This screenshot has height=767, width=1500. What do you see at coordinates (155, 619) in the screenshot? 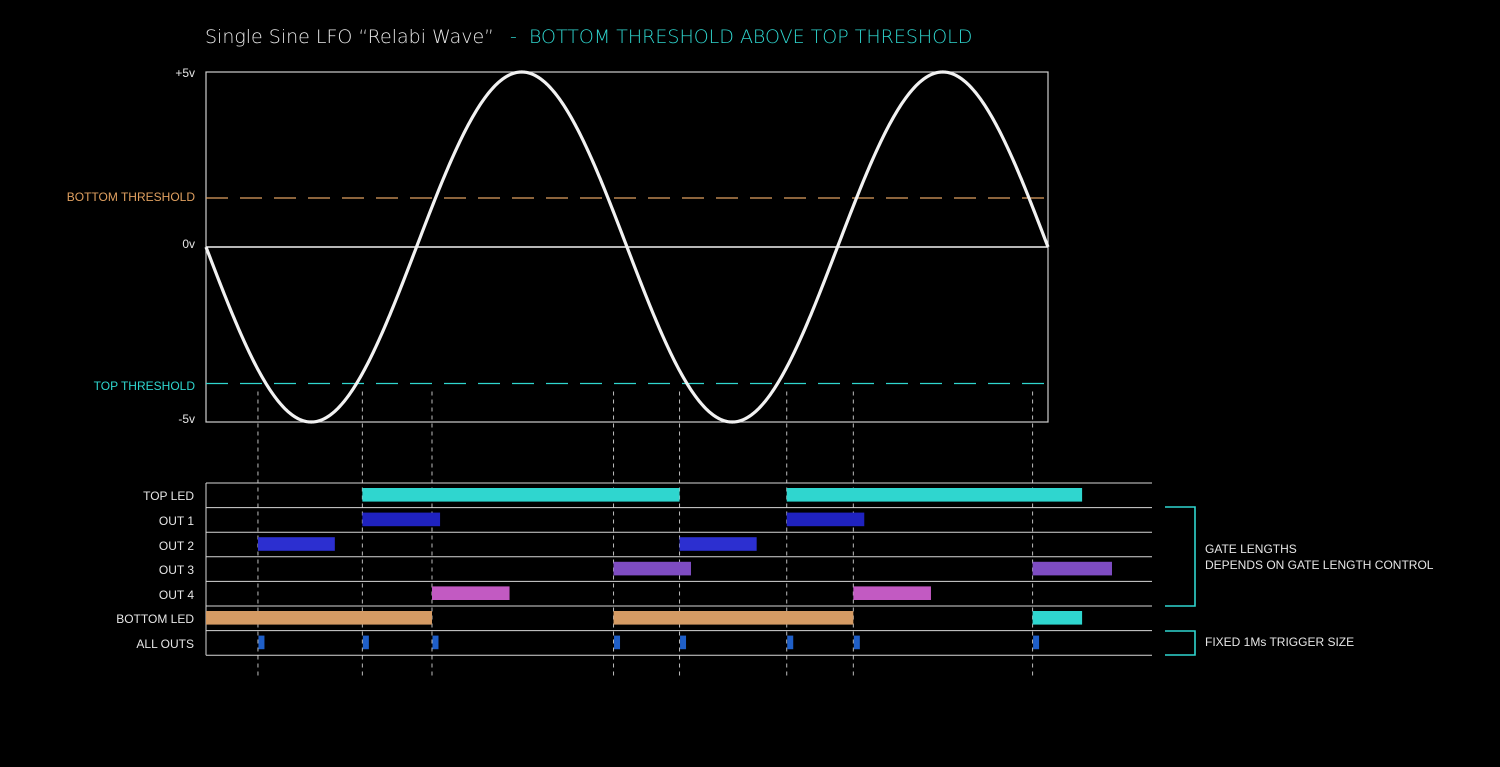
I see `lane-label-bottom-led: BOTTOM LED` at bounding box center [155, 619].